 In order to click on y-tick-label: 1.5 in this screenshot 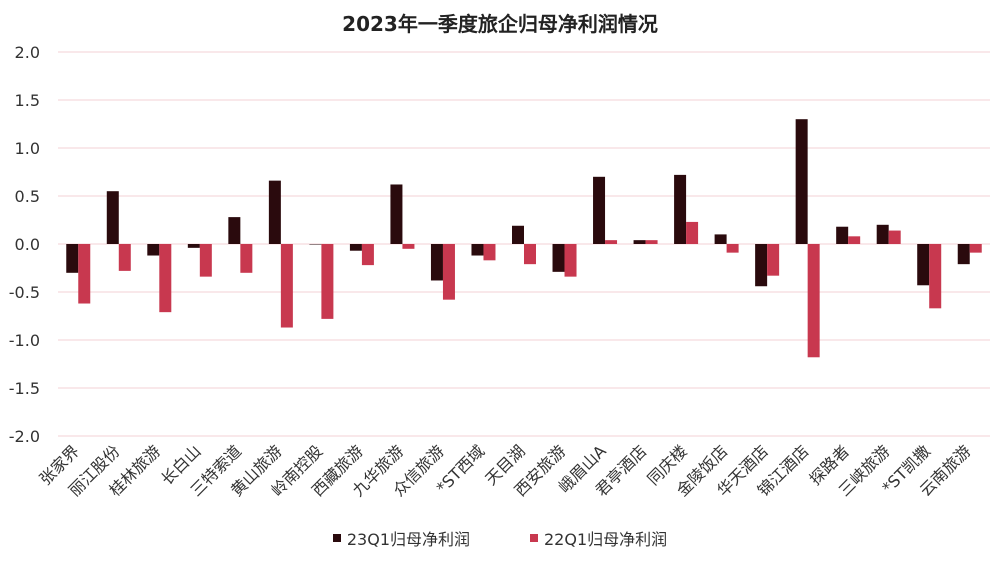, I will do `click(27, 100)`.